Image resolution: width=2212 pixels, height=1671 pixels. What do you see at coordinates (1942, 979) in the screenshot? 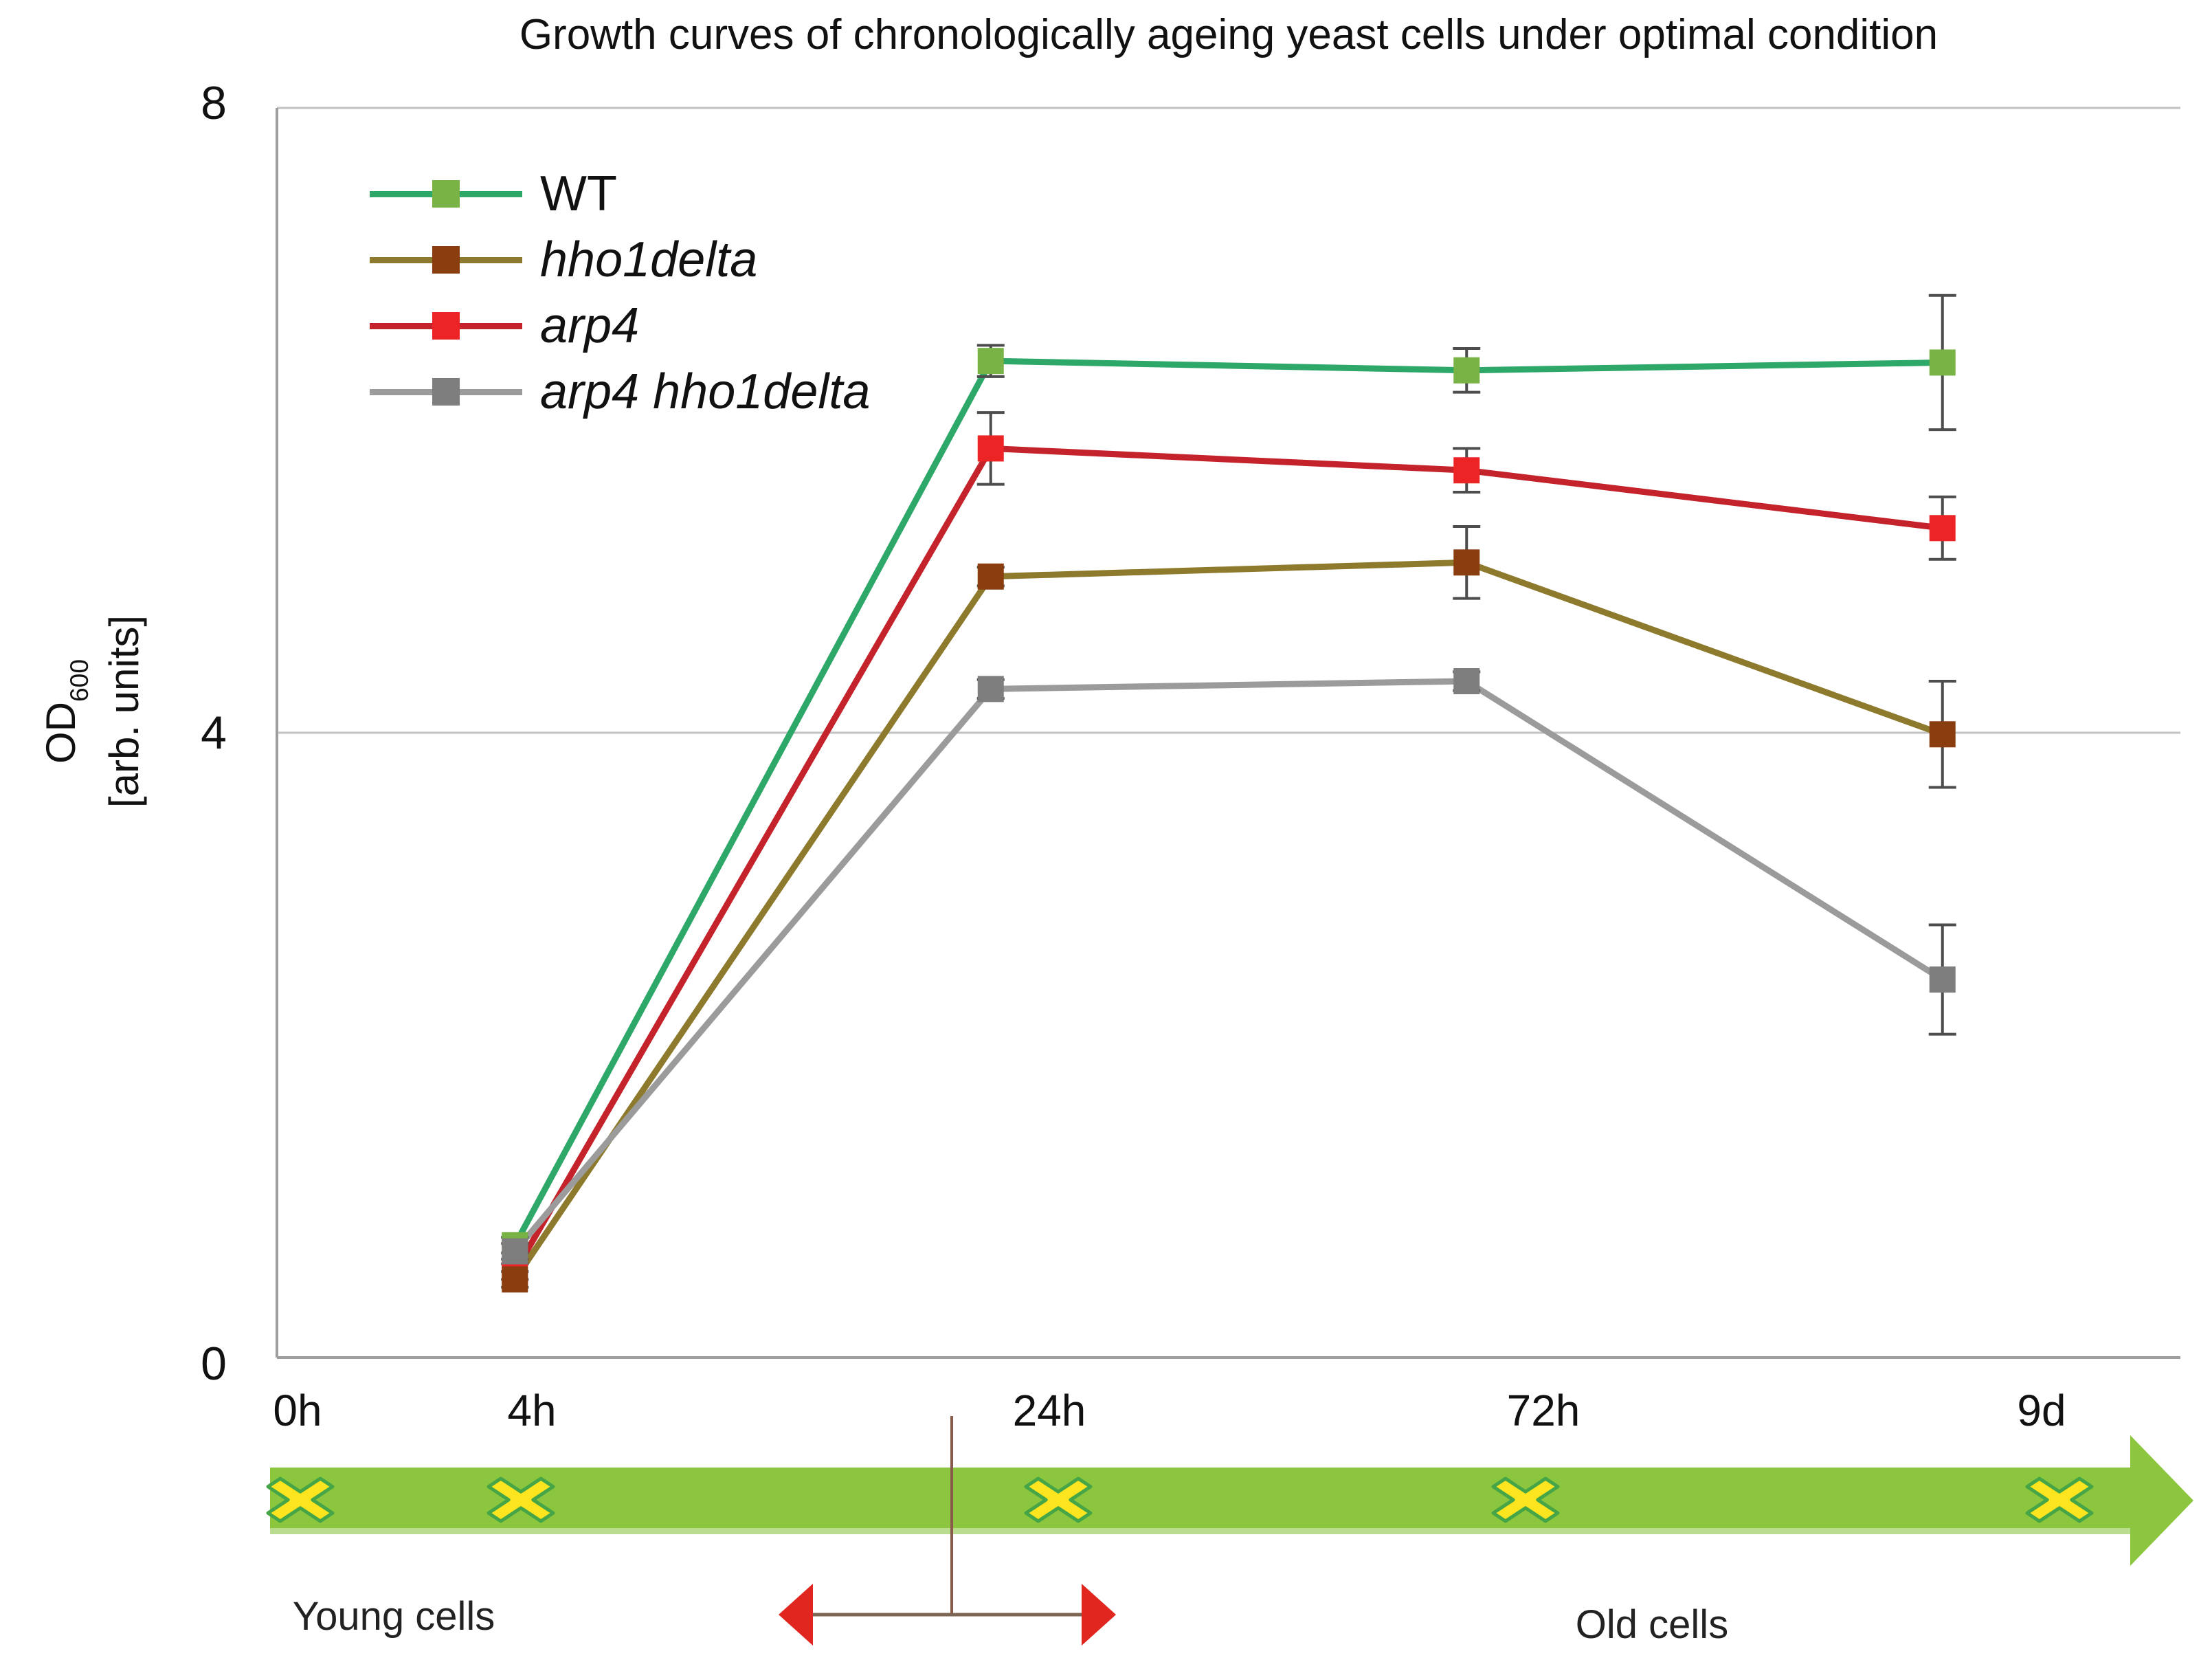
I see `marker-arp4 hho1delta-9d` at bounding box center [1942, 979].